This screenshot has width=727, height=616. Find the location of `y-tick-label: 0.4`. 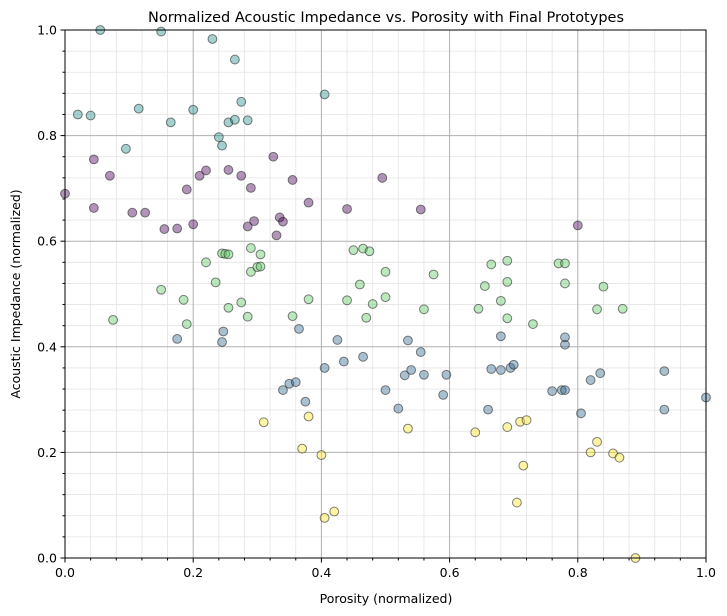

y-tick-label: 0.4 is located at coordinates (47, 346).